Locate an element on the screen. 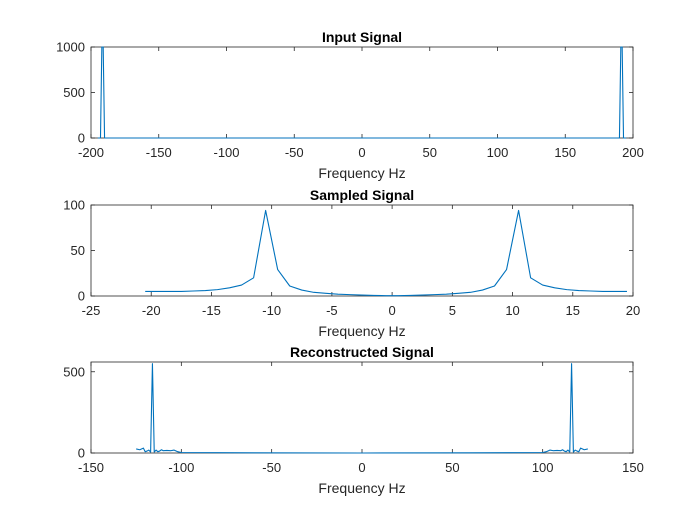  x-tick-label: -10 is located at coordinates (271, 310).